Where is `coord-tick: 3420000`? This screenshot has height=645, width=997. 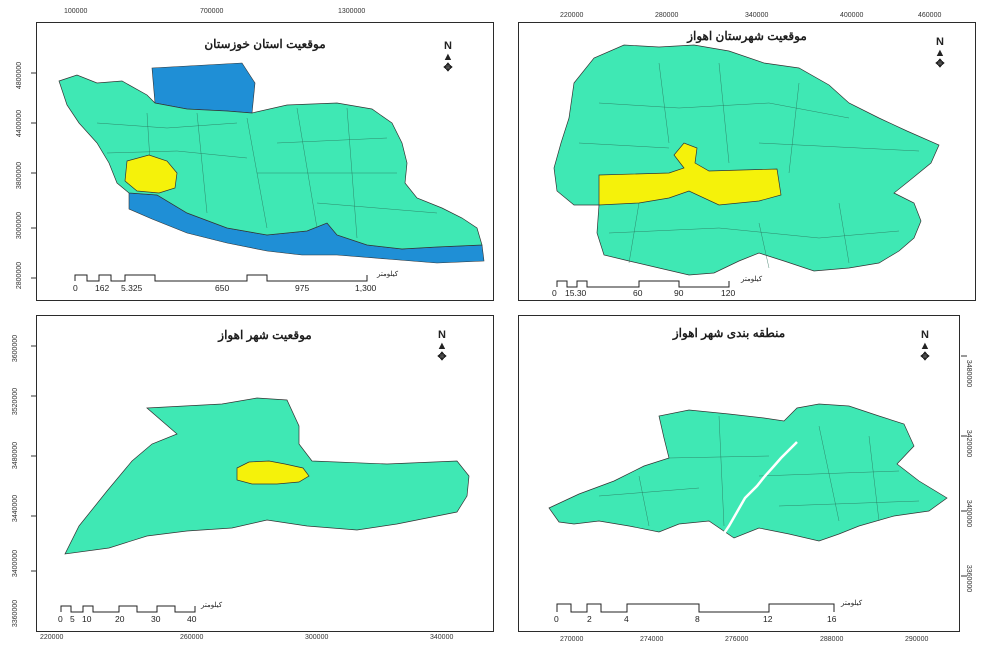 coord-tick: 3420000 is located at coordinates (969, 443).